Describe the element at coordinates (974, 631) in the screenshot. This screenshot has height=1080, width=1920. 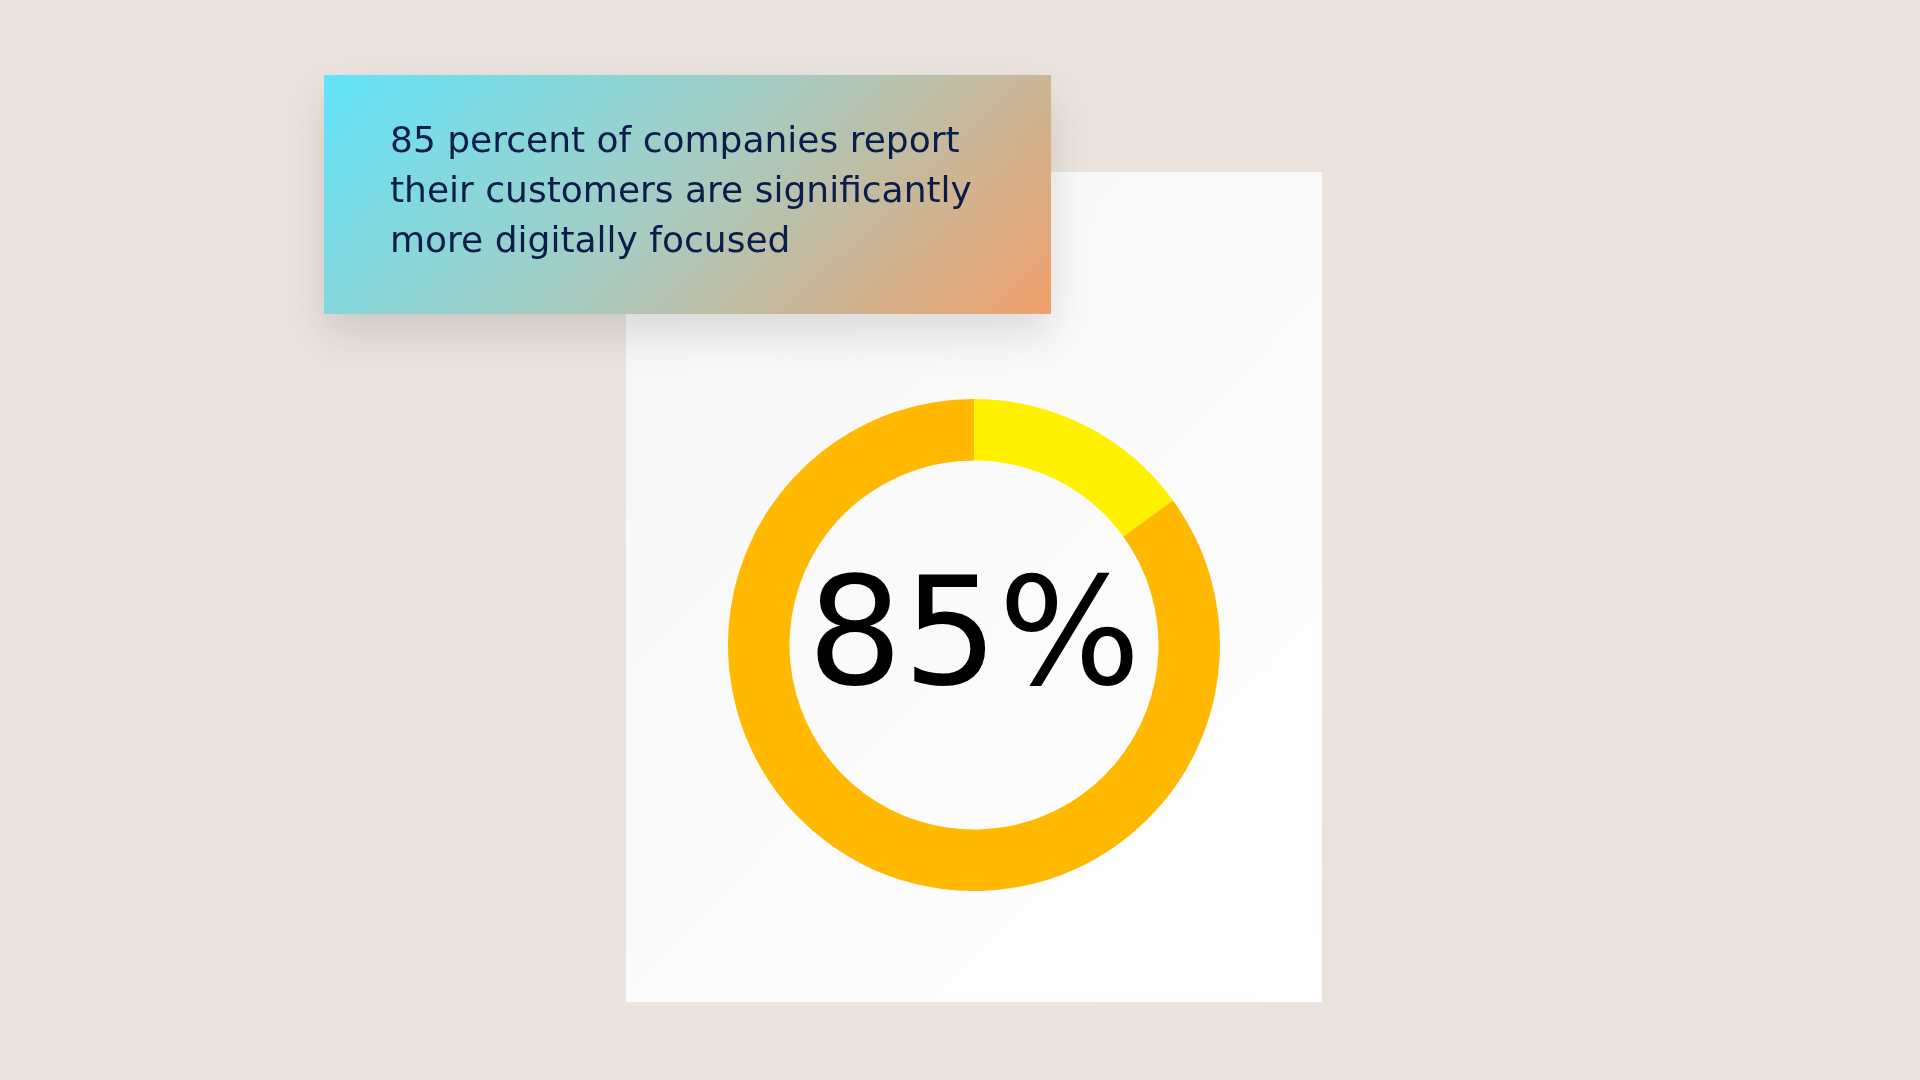
I see `data-label: 85%` at that location.